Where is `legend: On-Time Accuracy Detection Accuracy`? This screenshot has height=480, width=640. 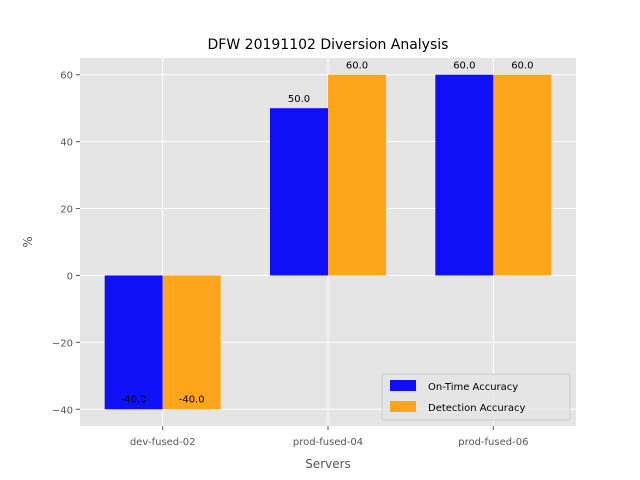
legend: On-Time Accuracy Detection Accuracy is located at coordinates (476, 397).